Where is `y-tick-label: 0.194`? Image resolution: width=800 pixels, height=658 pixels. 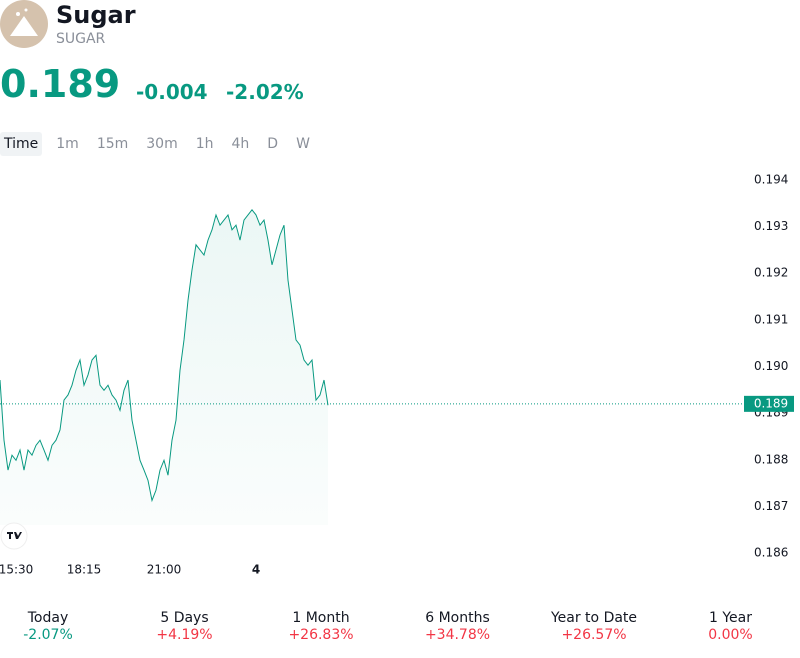 y-tick-label: 0.194 is located at coordinates (771, 179).